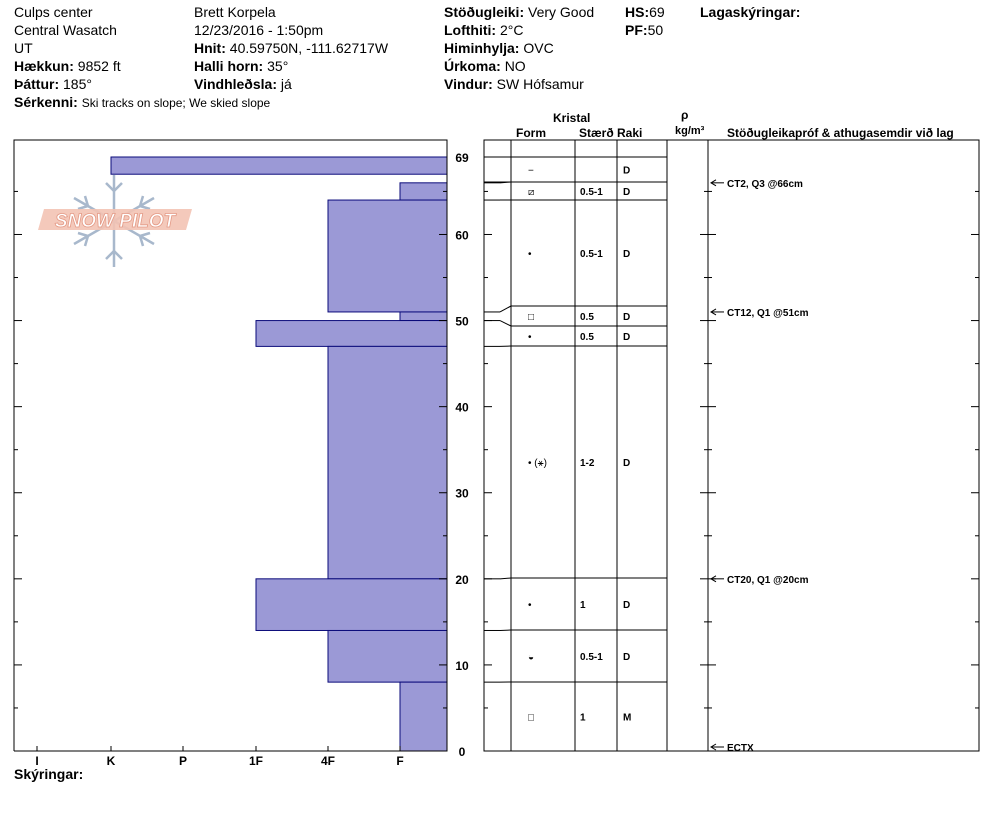 Image resolution: width=994 pixels, height=840 pixels. What do you see at coordinates (399, 761) in the screenshot?
I see `x-tick-label: F` at bounding box center [399, 761].